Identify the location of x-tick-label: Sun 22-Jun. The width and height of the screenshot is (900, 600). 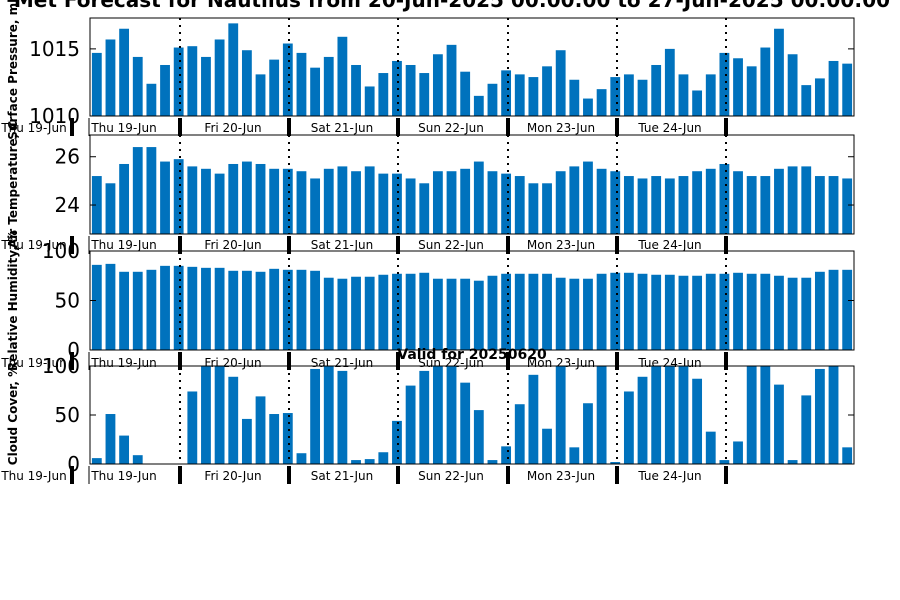
(451, 245).